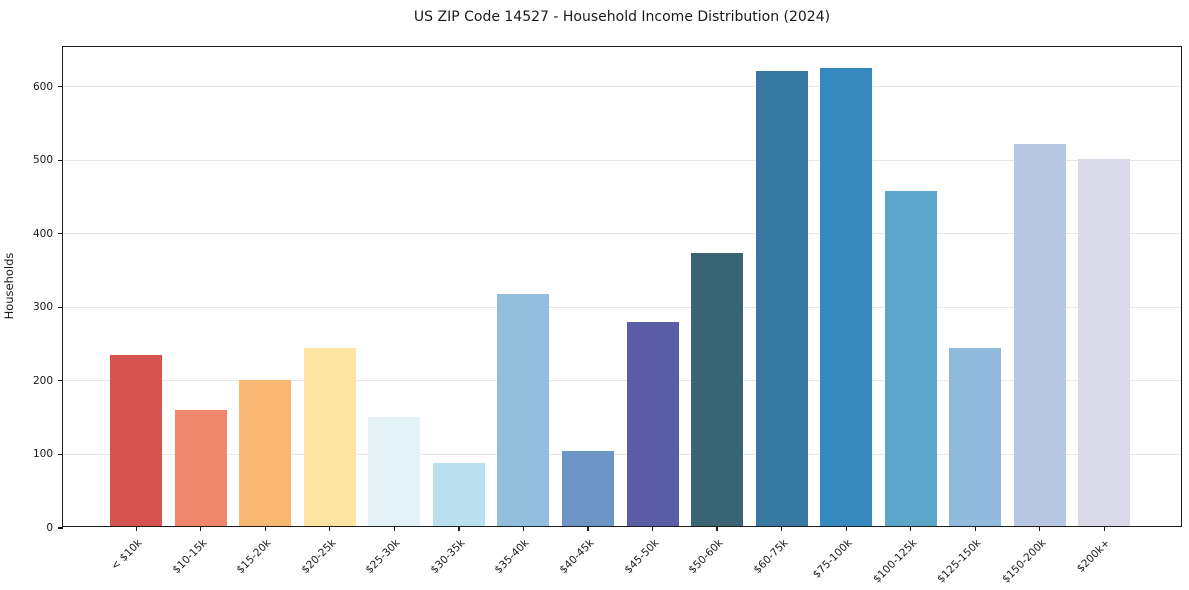 This screenshot has width=1189, height=590. What do you see at coordinates (200, 467) in the screenshot?
I see `bar-$10-15k` at bounding box center [200, 467].